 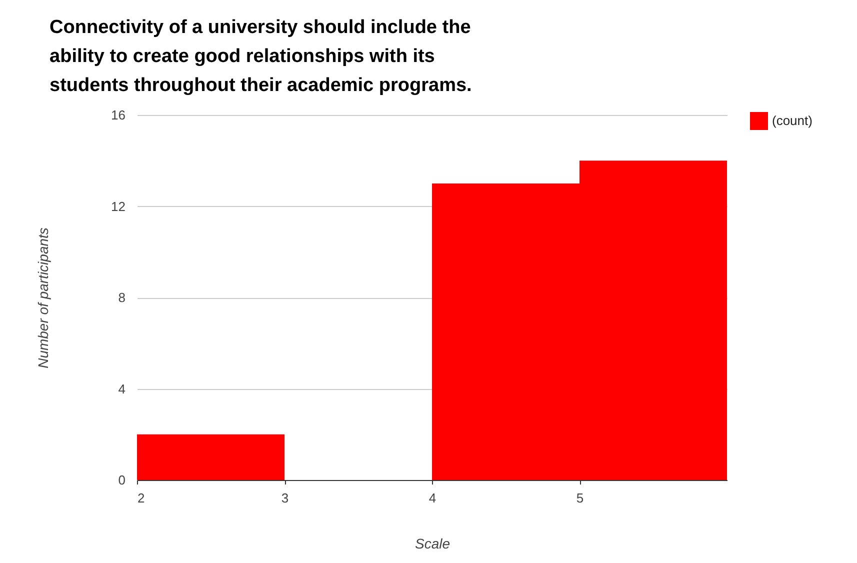 What do you see at coordinates (432, 498) in the screenshot?
I see `x-tick-label: 4` at bounding box center [432, 498].